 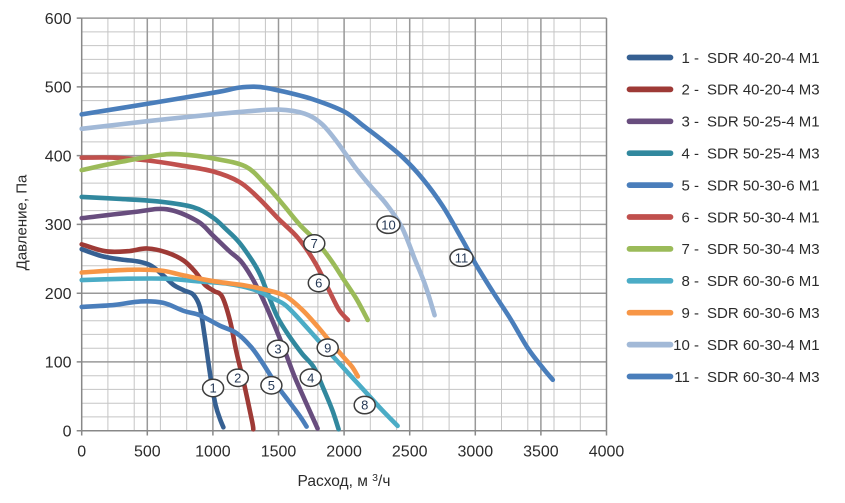 What do you see at coordinates (763, 345) in the screenshot?
I see `svg-text: SDR 60-30-4 M1` at bounding box center [763, 345].